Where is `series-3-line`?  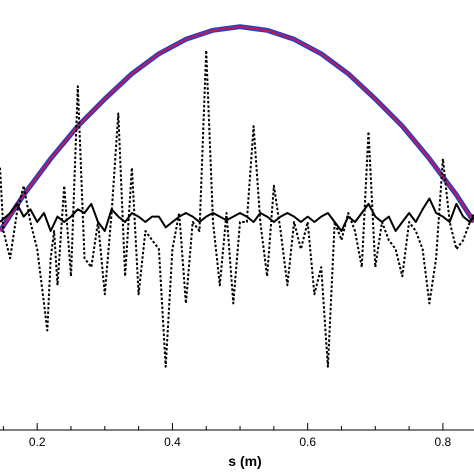
series-3-line is located at coordinates (237, 214).